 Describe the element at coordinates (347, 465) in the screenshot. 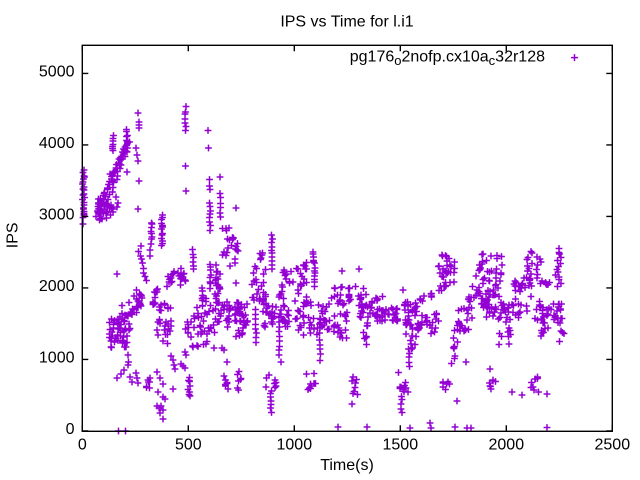

I see `svg-text: Time(s)` at that location.